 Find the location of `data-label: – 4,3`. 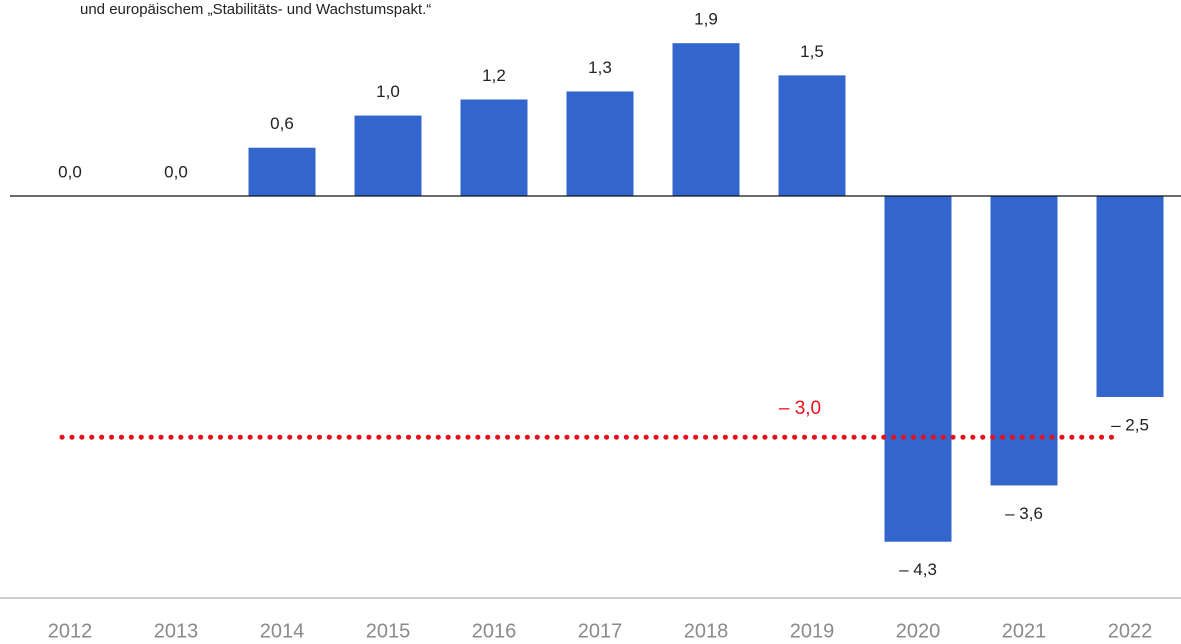

data-label: – 4,3 is located at coordinates (918, 569).